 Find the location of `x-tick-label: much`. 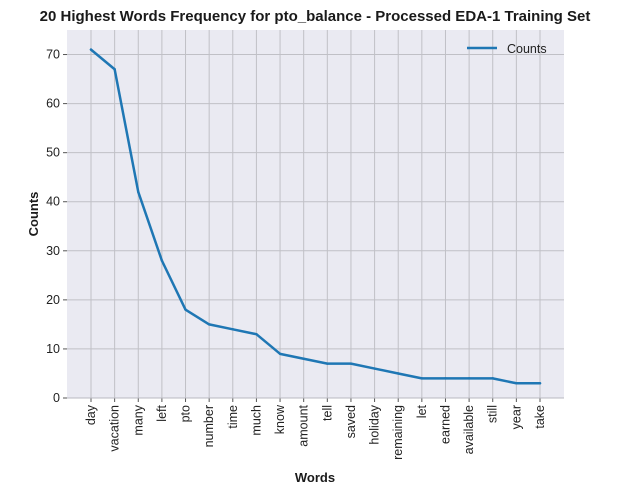

x-tick-label: much is located at coordinates (256, 420).